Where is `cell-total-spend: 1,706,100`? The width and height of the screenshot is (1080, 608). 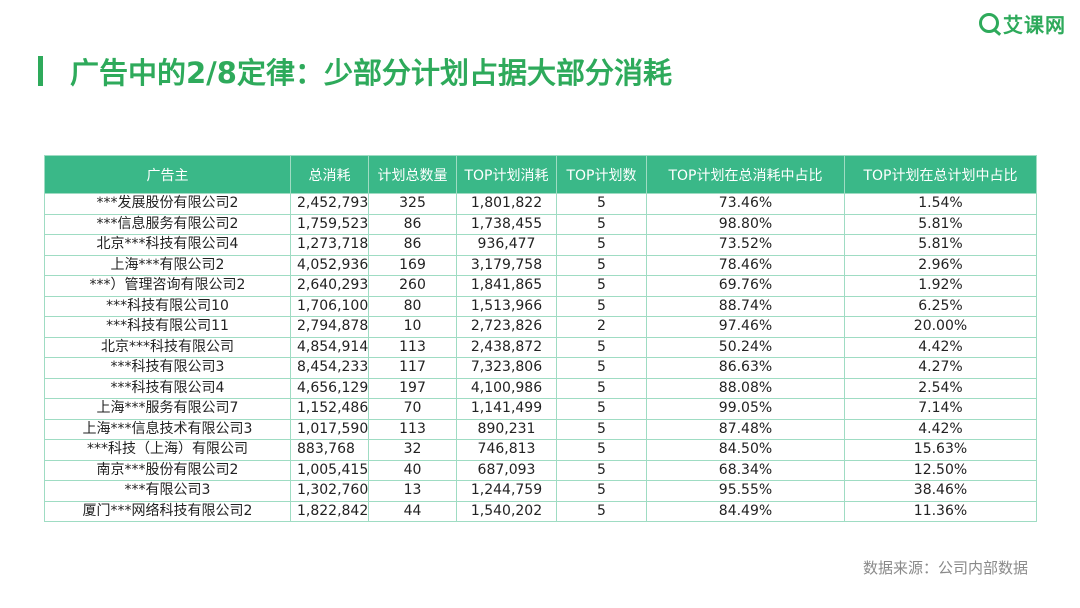 cell-total-spend: 1,706,100 is located at coordinates (329, 306).